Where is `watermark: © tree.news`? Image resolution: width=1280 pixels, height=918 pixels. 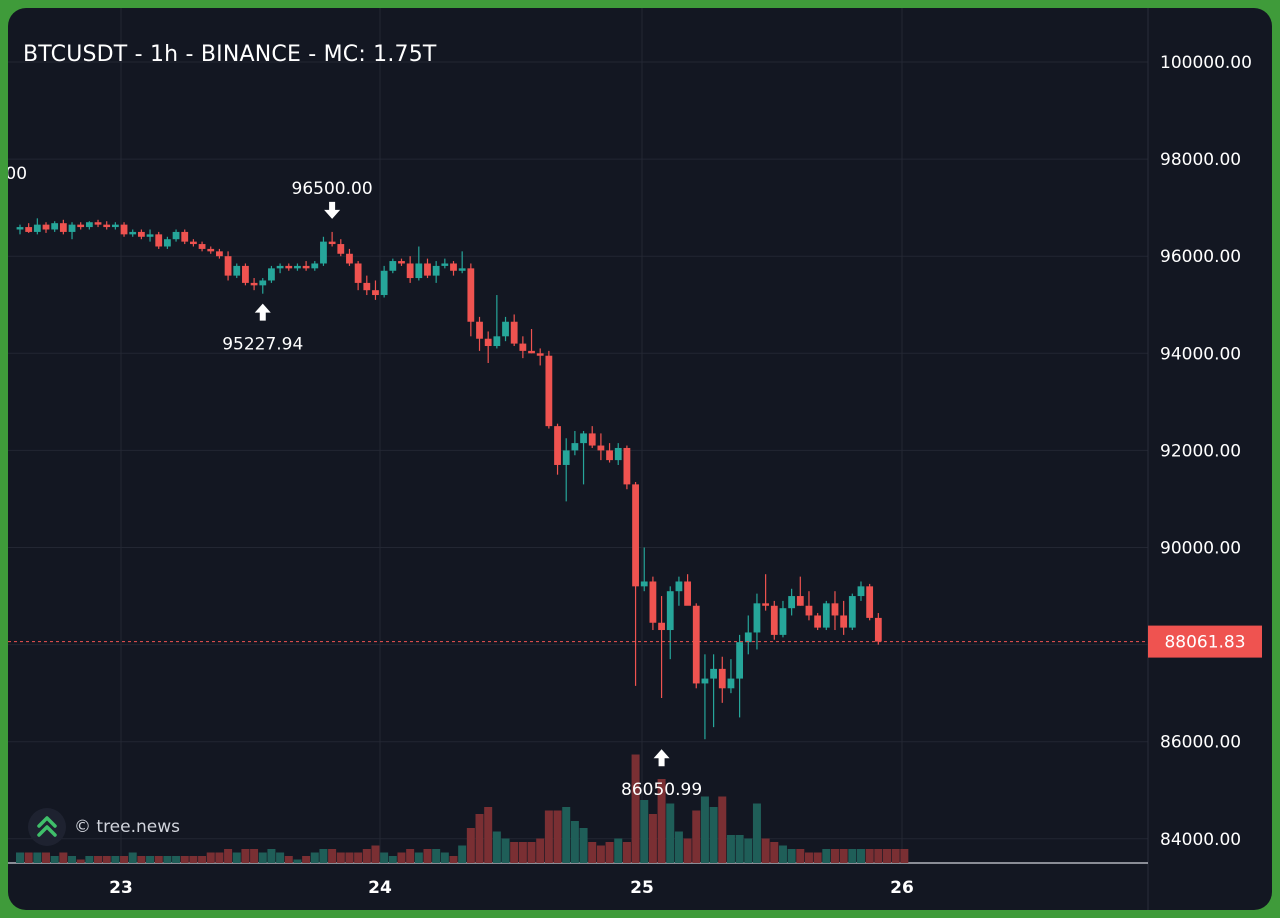 watermark: © tree.news is located at coordinates (104, 827).